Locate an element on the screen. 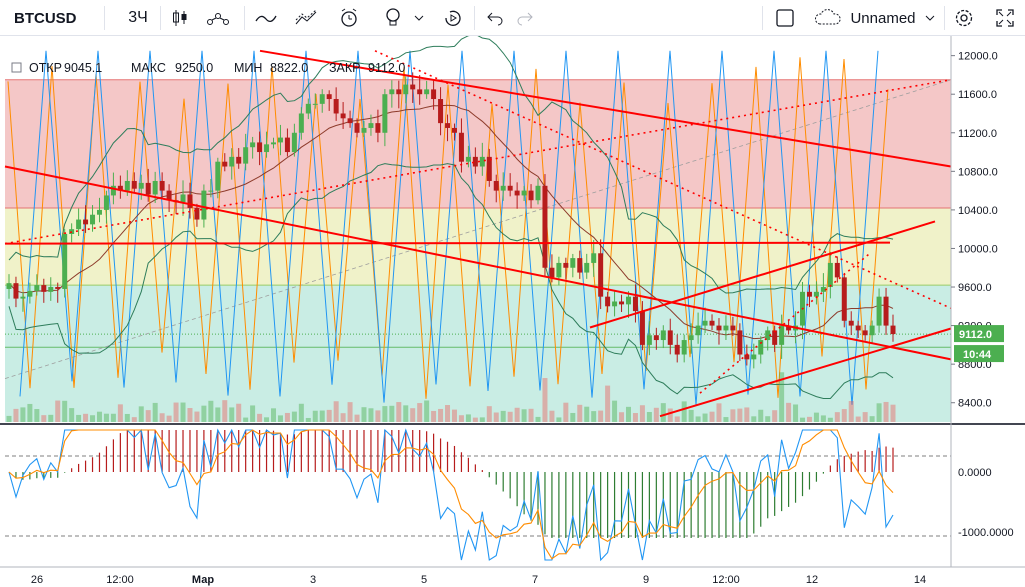 Image resolution: width=1025 pixels, height=587 pixels. fib-tool-icon is located at coordinates (306, 18).